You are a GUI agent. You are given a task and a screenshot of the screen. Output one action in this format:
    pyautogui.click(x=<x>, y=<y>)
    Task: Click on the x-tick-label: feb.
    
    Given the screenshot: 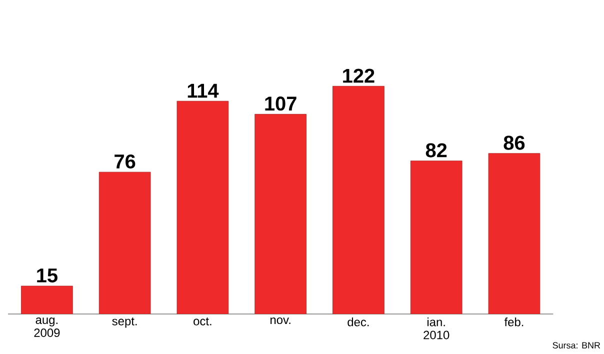 What is the action you would take?
    pyautogui.click(x=514, y=322)
    